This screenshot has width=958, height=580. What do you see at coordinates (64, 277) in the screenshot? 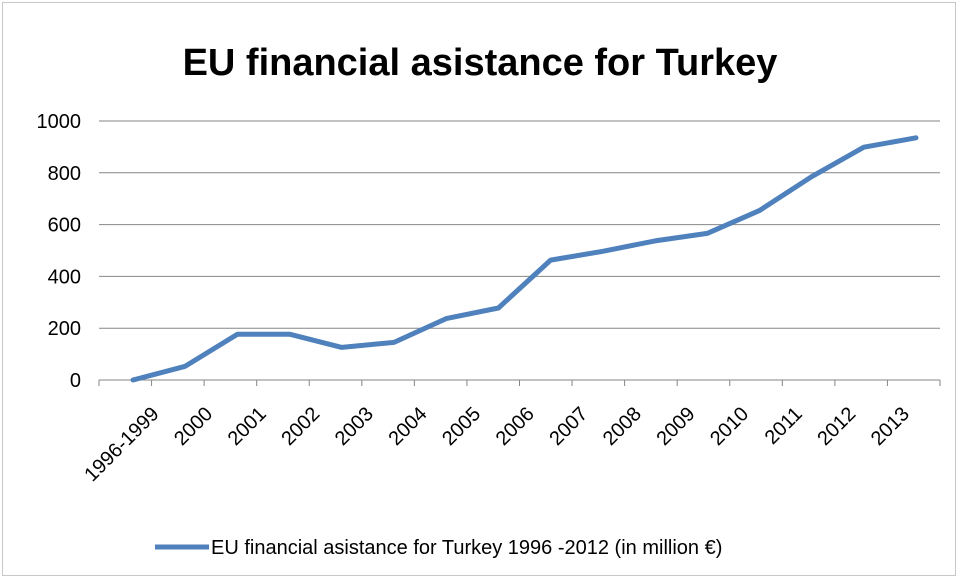
I see `y-tick-label: 400` at bounding box center [64, 277].